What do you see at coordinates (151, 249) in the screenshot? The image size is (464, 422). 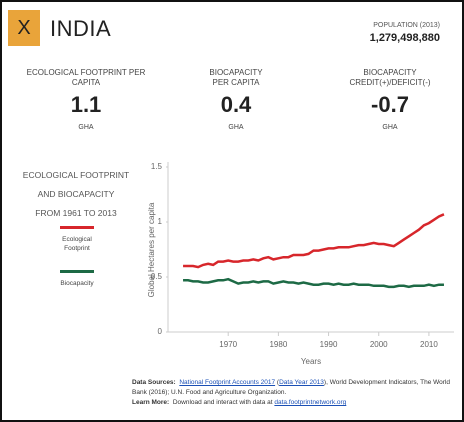 I see `y-axis-label: Global Hectares per capita` at bounding box center [151, 249].